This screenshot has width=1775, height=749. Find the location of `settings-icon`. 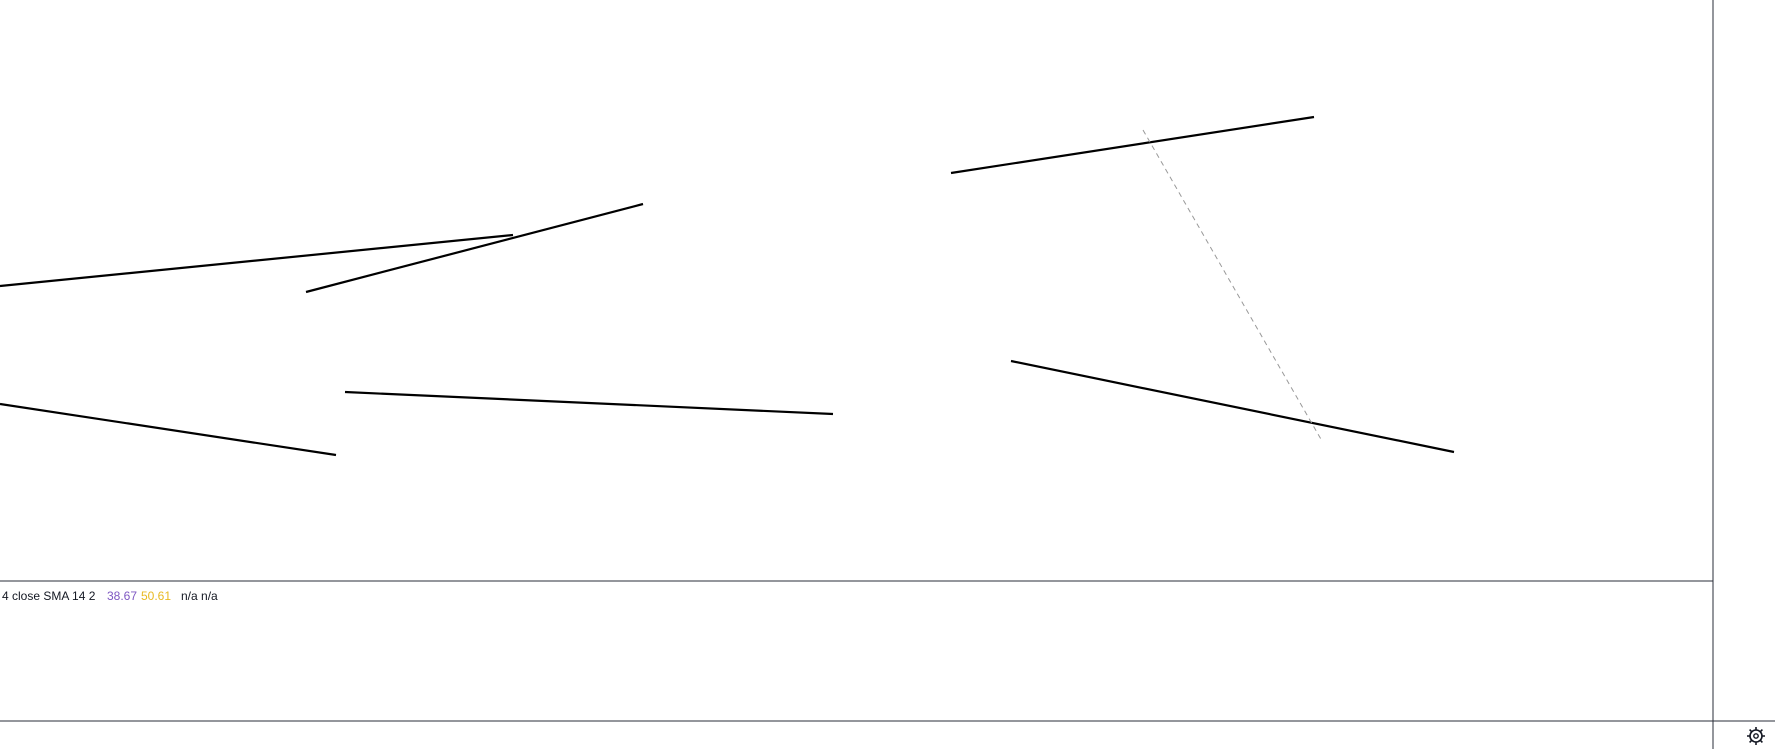

settings-icon is located at coordinates (1756, 736).